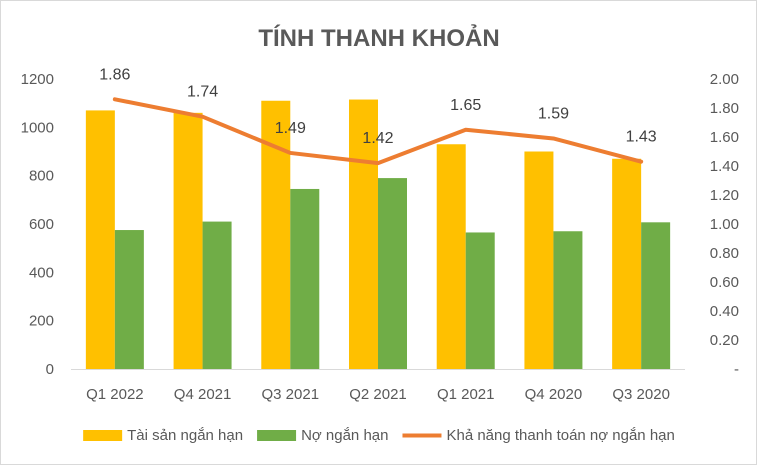 The image size is (757, 466). I want to click on category-tick-label: Q2 2021, so click(378, 394).